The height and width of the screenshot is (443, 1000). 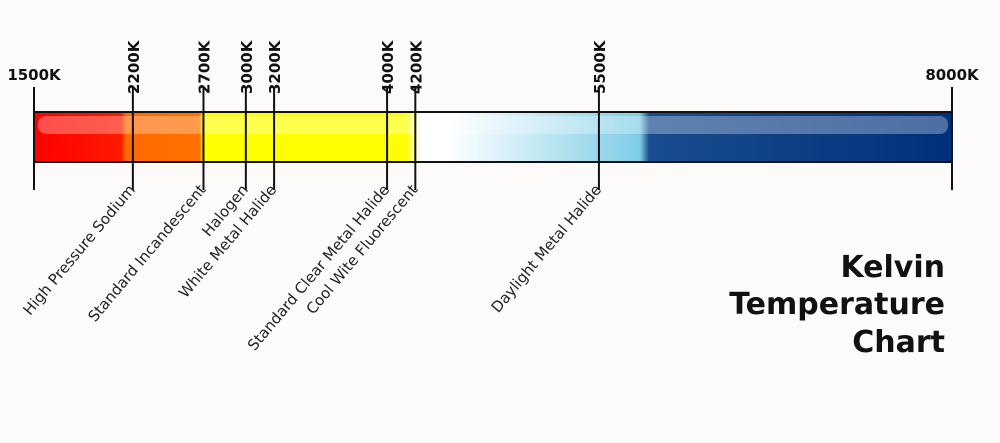 I want to click on title-line: Chart, so click(x=898, y=342).